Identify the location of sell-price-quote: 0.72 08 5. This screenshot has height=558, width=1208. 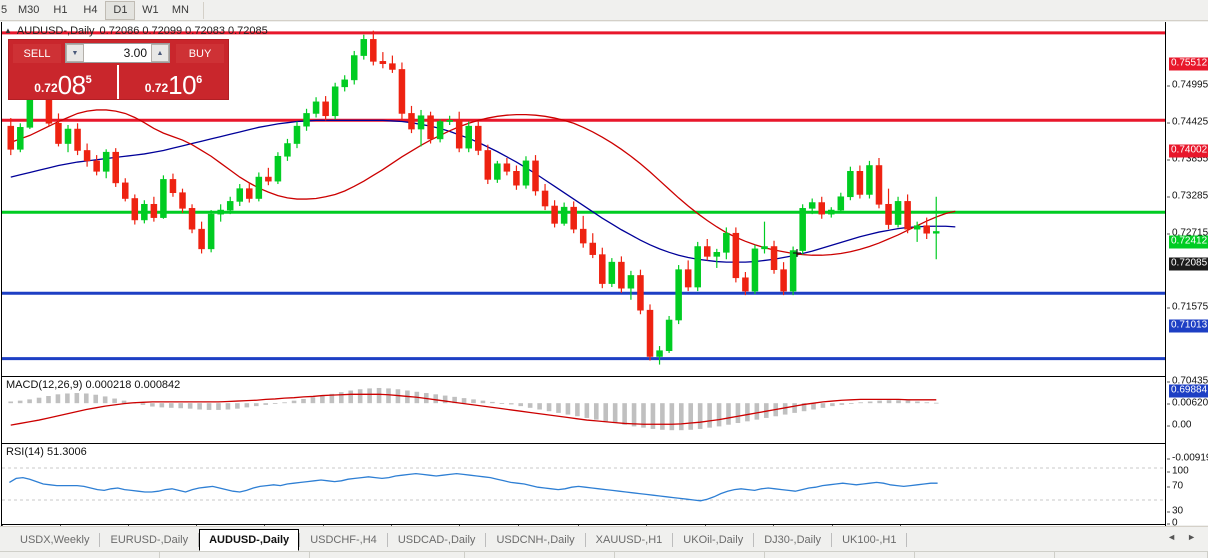
(64, 82).